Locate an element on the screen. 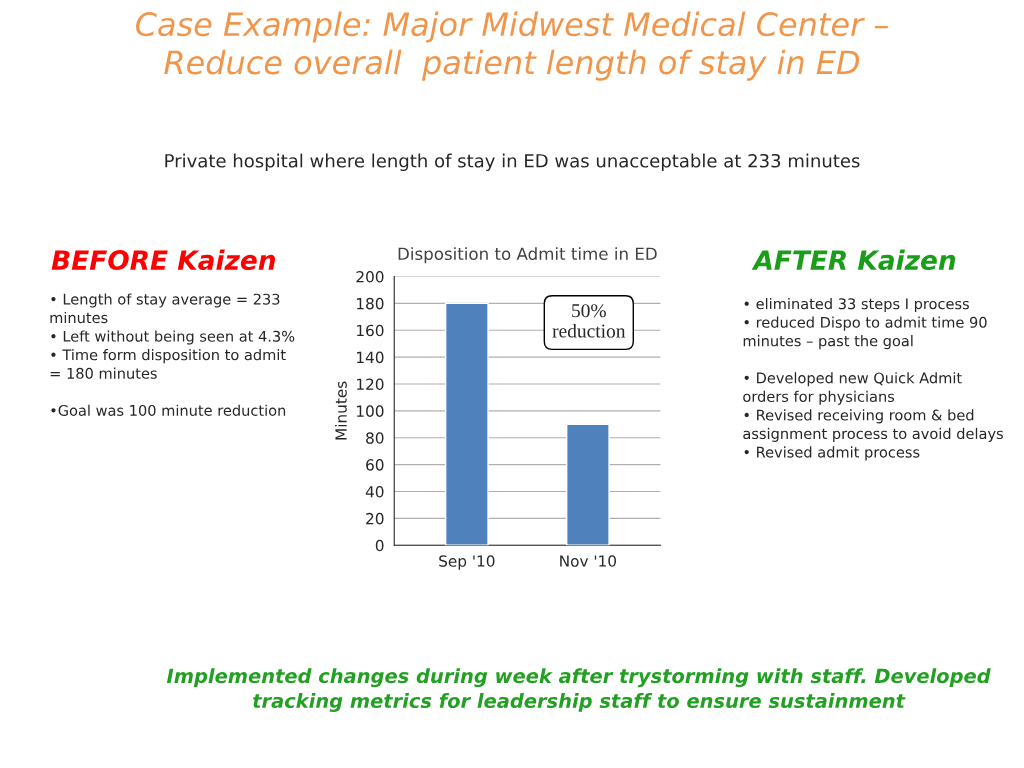 The image size is (1024, 768). y-tick-label: 20 is located at coordinates (375, 518).